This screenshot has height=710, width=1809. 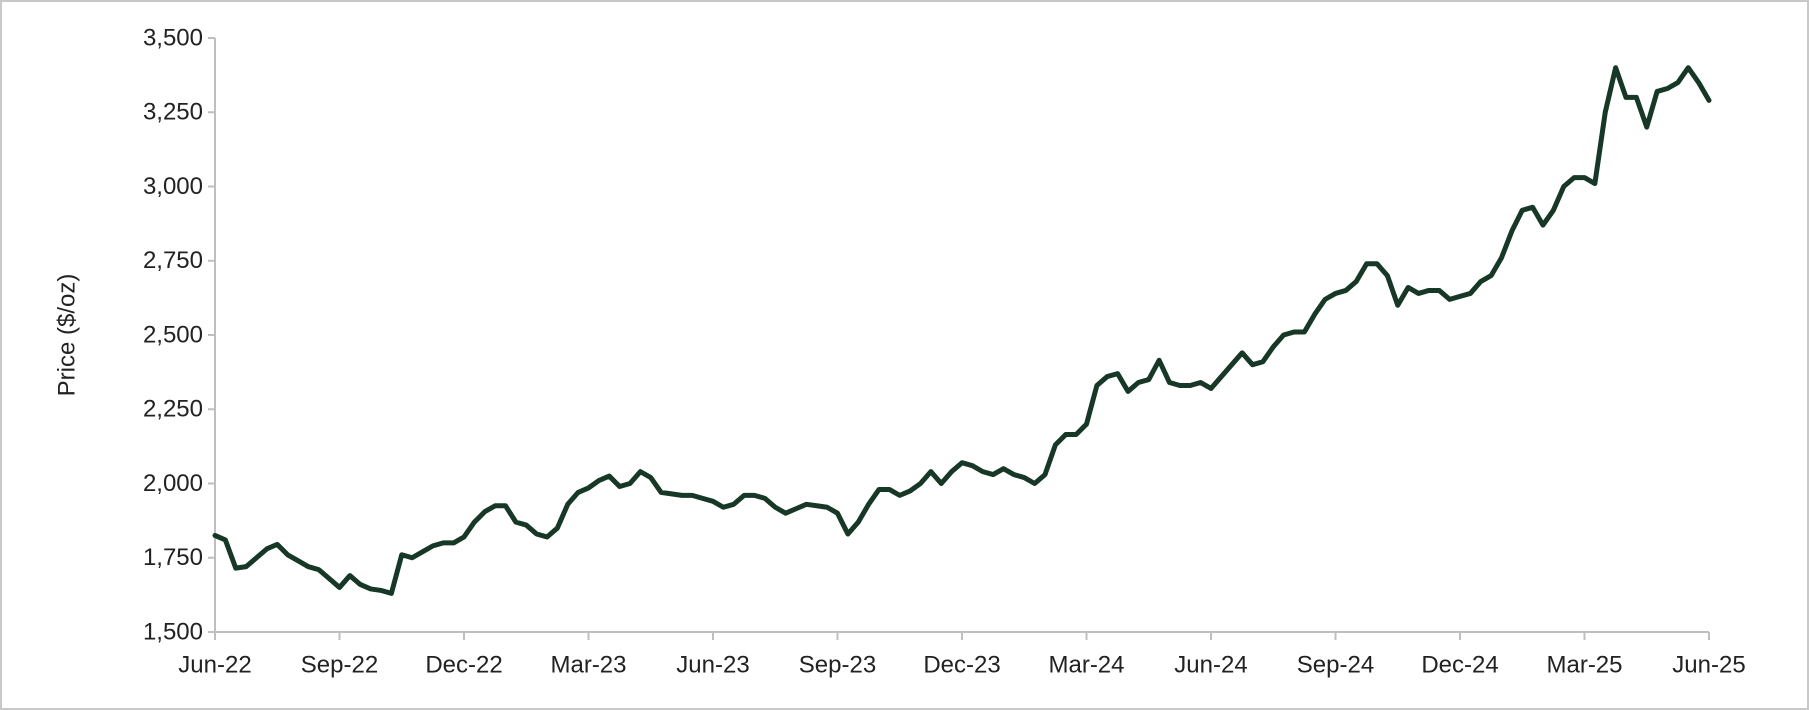 I want to click on y-tick-label: 1,500, so click(x=173, y=631).